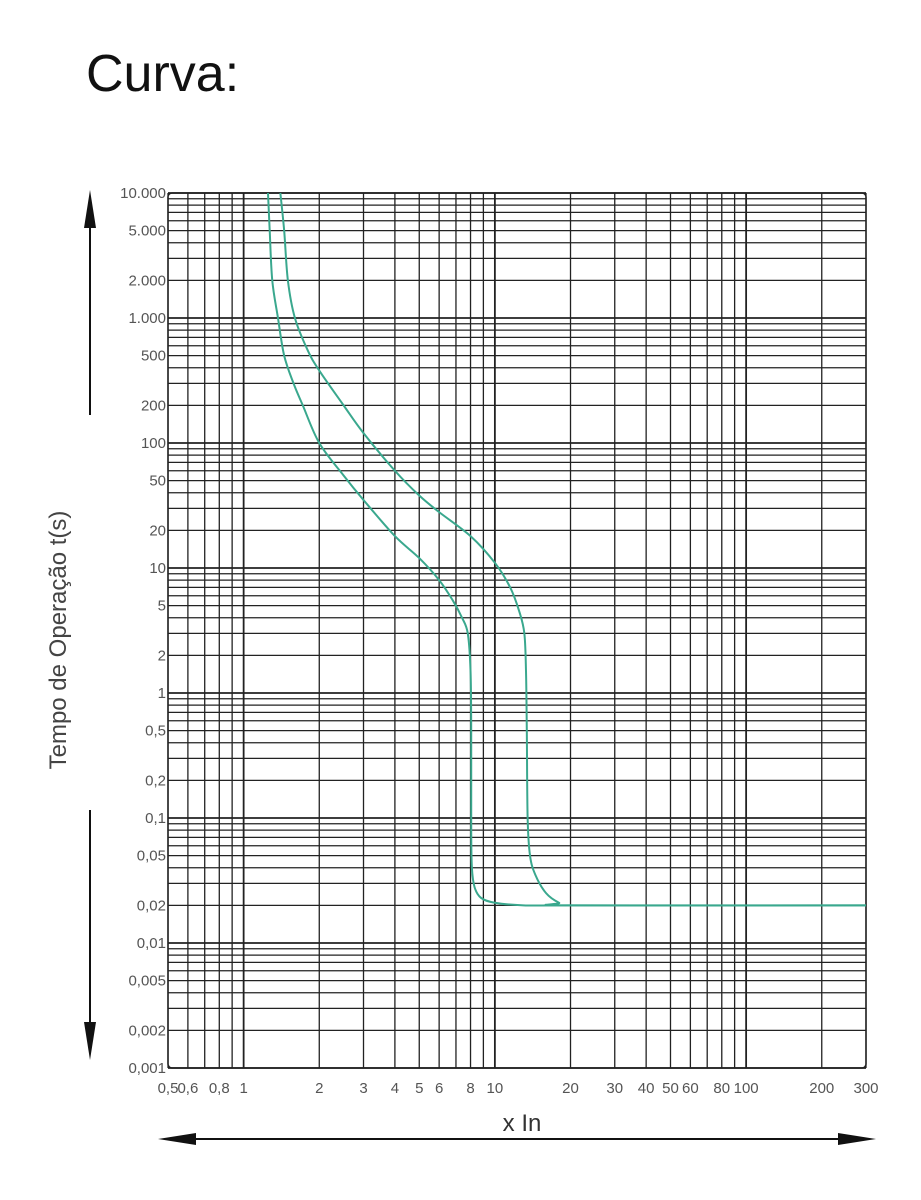 The height and width of the screenshot is (1200, 921). Describe the element at coordinates (147, 981) in the screenshot. I see `y-tick-label: 0,005` at that location.